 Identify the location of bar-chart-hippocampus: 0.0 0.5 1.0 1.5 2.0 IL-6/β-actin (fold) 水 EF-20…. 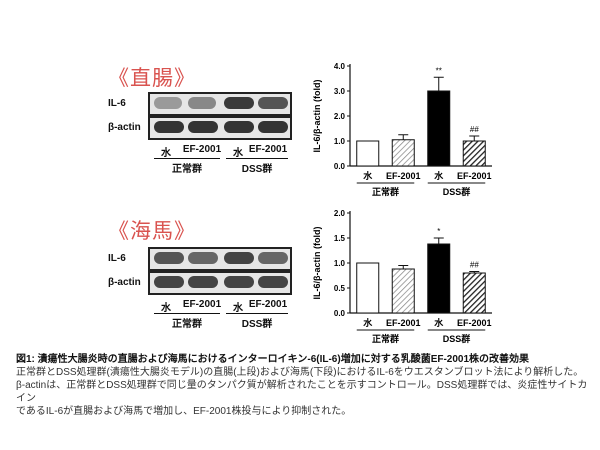
(402, 276).